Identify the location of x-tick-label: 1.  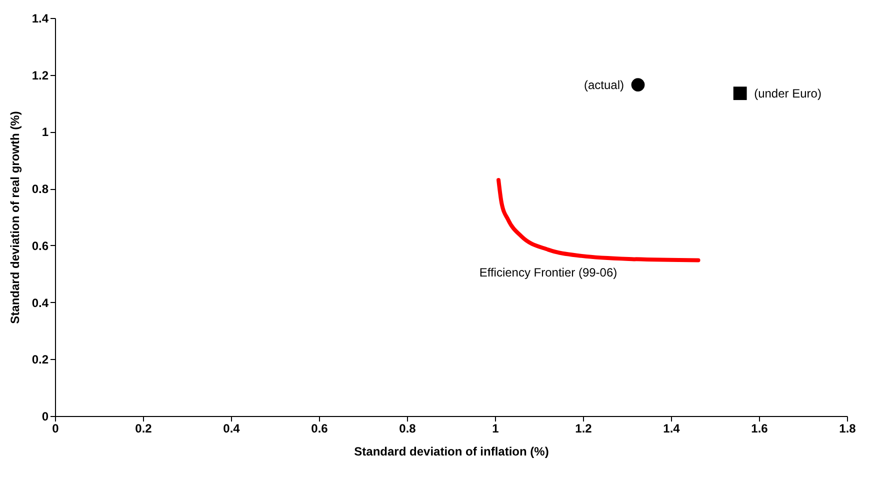
(496, 429).